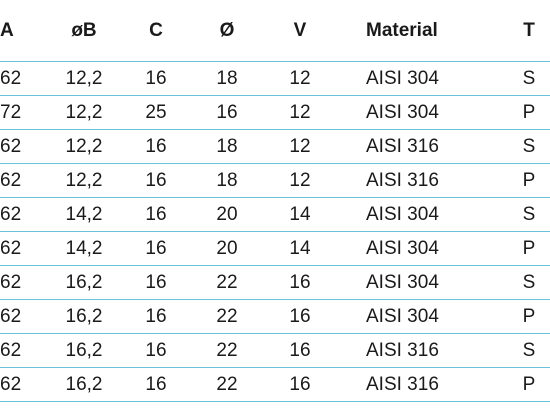 The height and width of the screenshot is (413, 550). I want to click on header-cell-v: V, so click(300, 30).